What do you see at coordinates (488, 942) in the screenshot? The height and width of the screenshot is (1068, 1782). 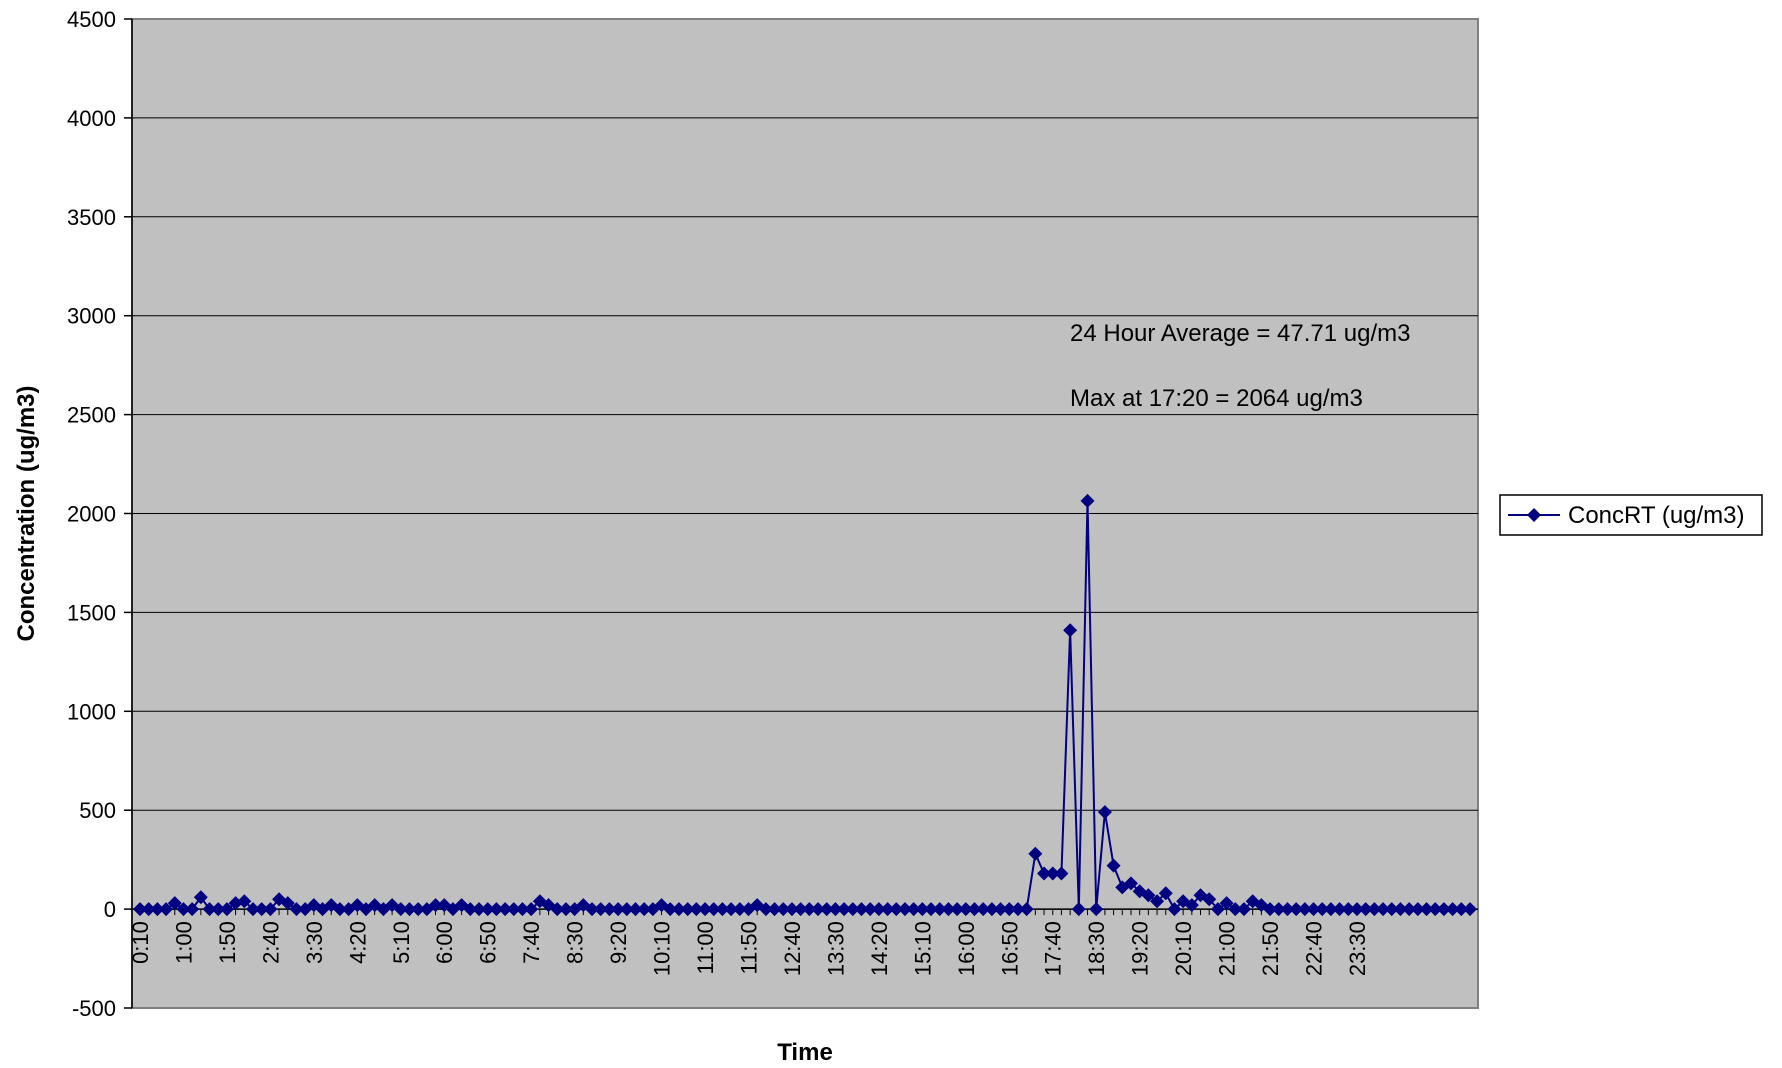 I see `x-tick-label: 6:50` at bounding box center [488, 942].